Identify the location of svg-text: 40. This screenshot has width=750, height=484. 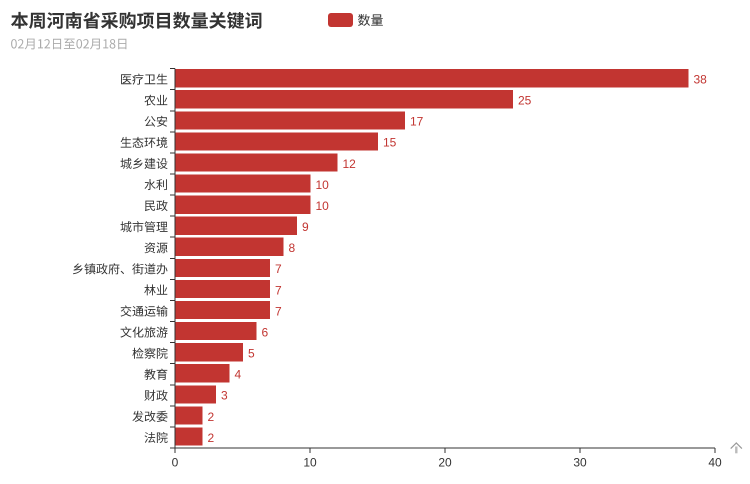
(715, 463).